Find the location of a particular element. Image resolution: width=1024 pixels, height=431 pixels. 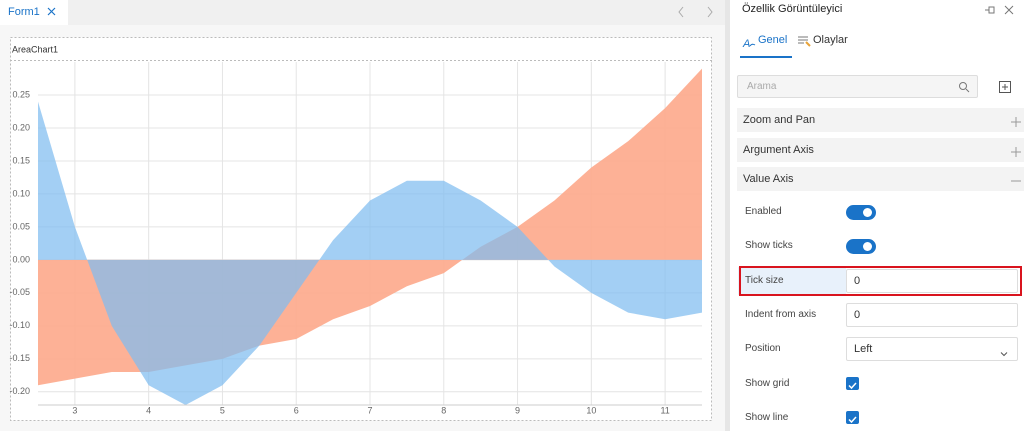

scroll-right is located at coordinates (710, 12).